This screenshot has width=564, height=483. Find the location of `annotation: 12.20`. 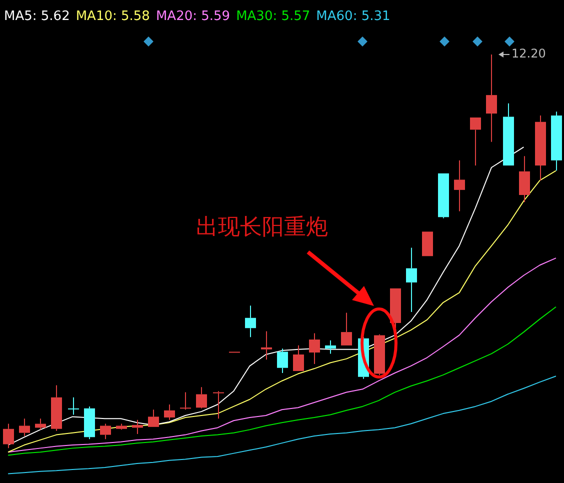

annotation: 12.20 is located at coordinates (528, 53).